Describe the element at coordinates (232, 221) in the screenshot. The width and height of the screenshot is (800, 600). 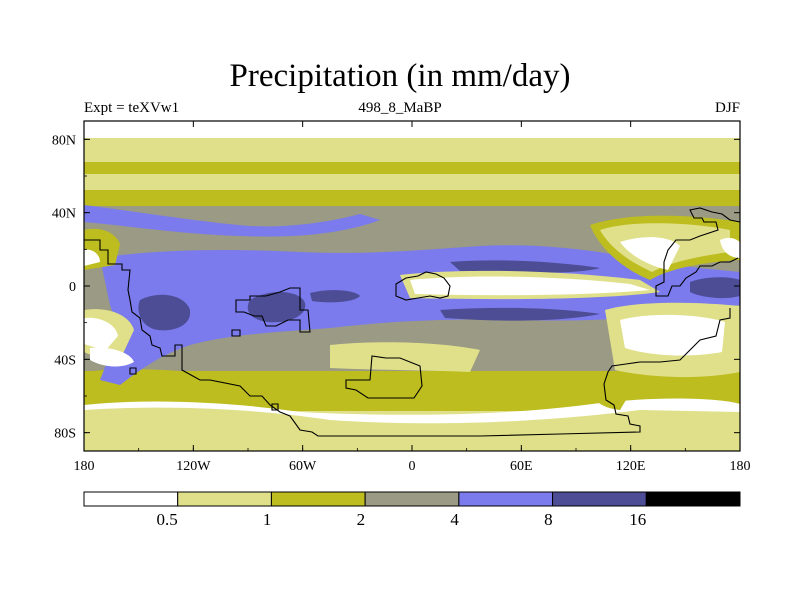
I see `north-pacific-blue` at that location.